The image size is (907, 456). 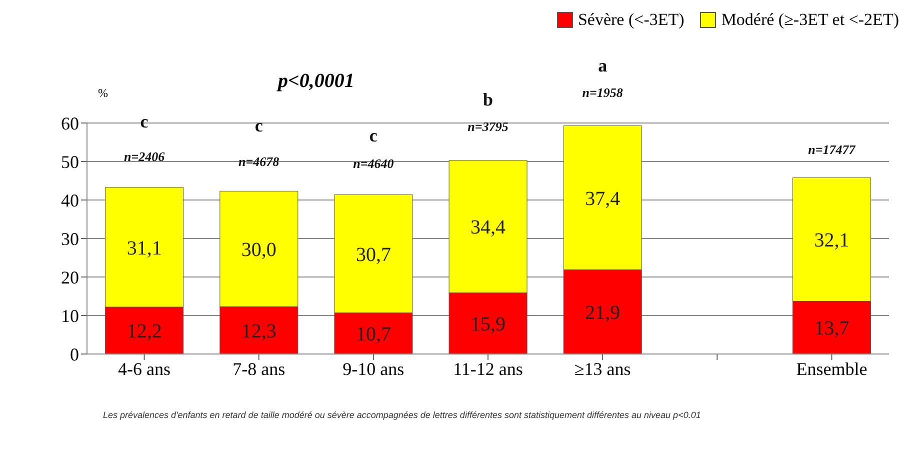 What do you see at coordinates (832, 329) in the screenshot?
I see `data-label: 13,7` at bounding box center [832, 329].